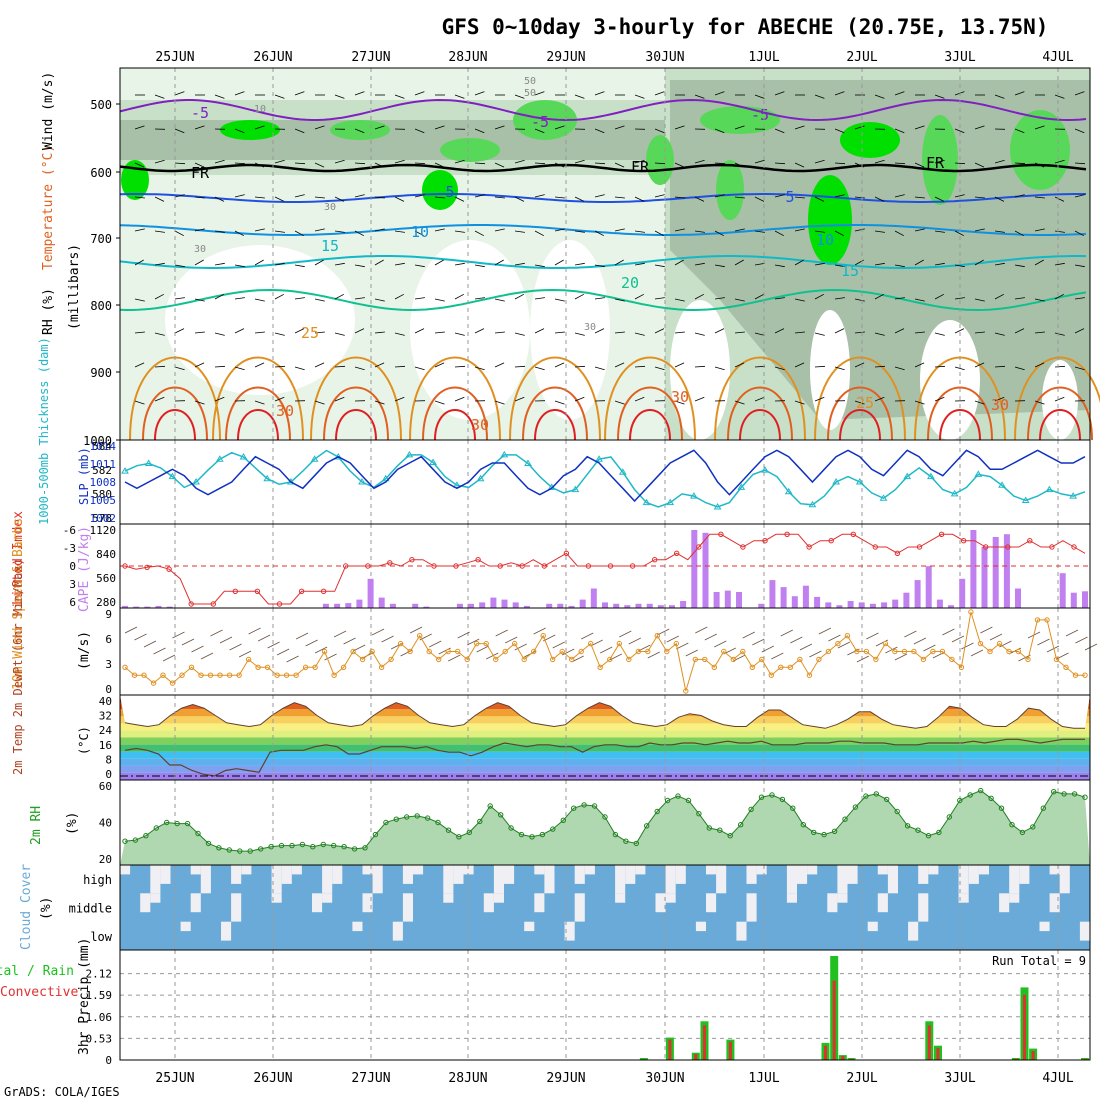 This screenshot has height=1100, width=1100. I want to click on credit-text: GrADS: COLA/IGES, so click(62, 1092).